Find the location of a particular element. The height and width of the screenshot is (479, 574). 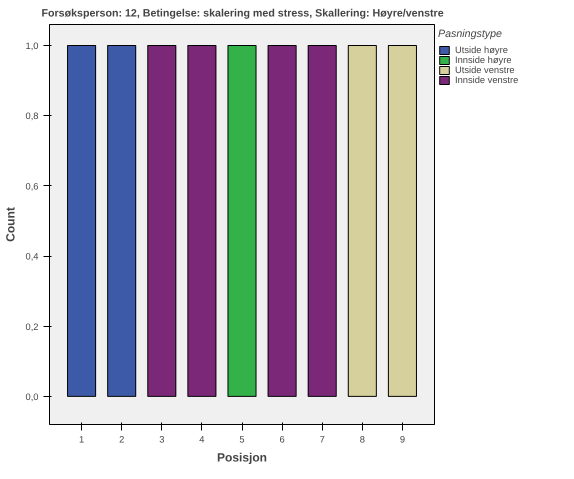

legend-label: Utside høyre is located at coordinates (481, 50).